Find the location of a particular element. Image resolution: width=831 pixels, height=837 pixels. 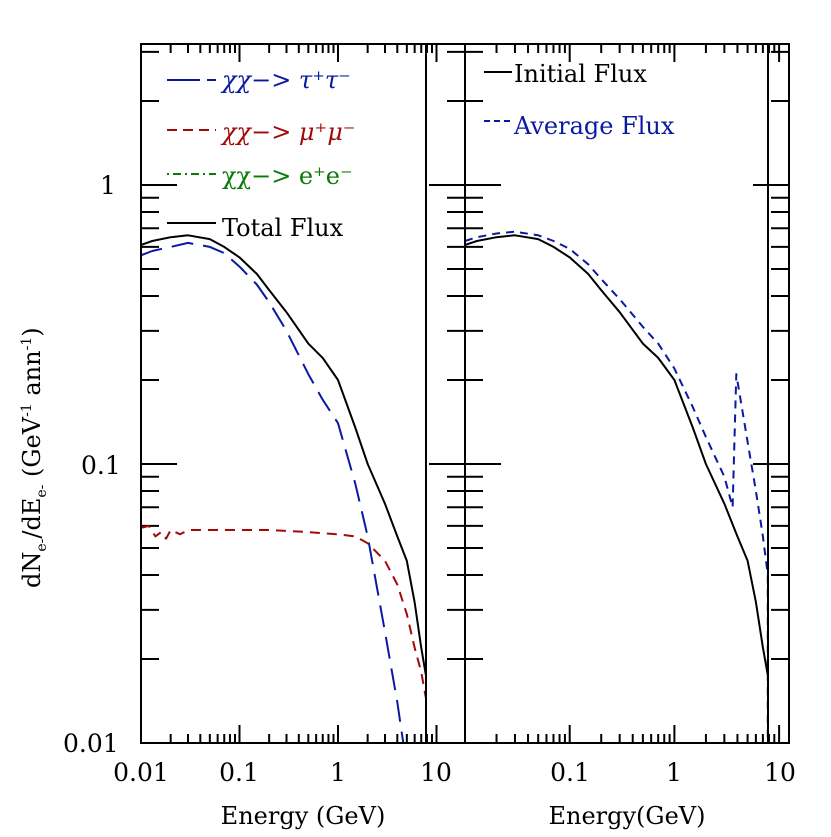

ylabel-ann: ann is located at coordinates (32, 376).